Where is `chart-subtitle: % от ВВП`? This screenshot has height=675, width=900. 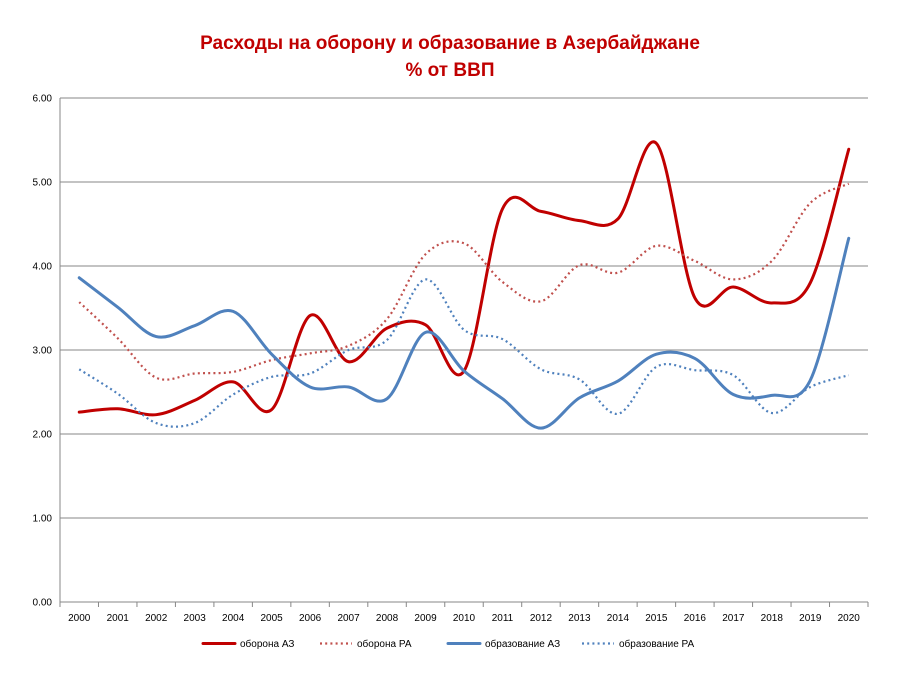 chart-subtitle: % от ВВП is located at coordinates (450, 70).